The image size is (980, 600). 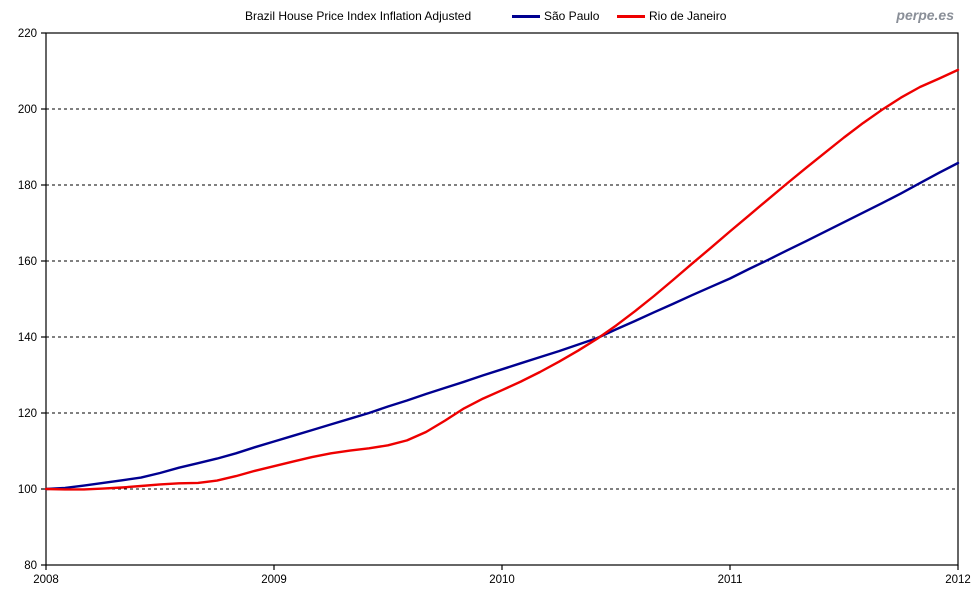 What do you see at coordinates (46, 580) in the screenshot?
I see `x-axis-label: 2008` at bounding box center [46, 580].